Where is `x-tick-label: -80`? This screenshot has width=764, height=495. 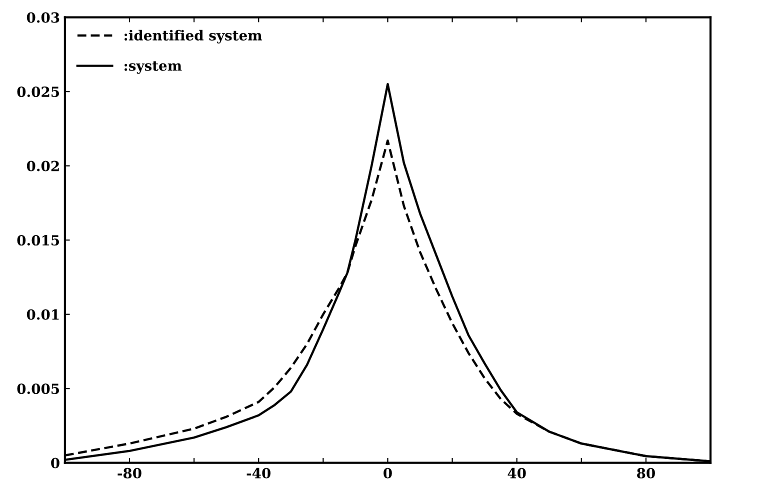
x-tick-label: -80 is located at coordinates (130, 473).